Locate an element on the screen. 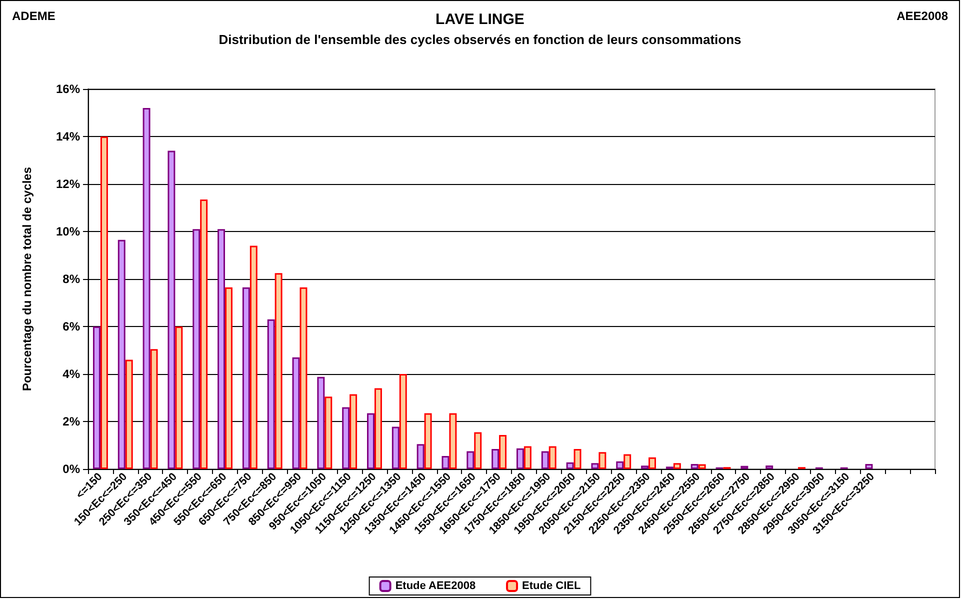 The width and height of the screenshot is (962, 600). y-tick-label: 12% is located at coordinates (68, 184).